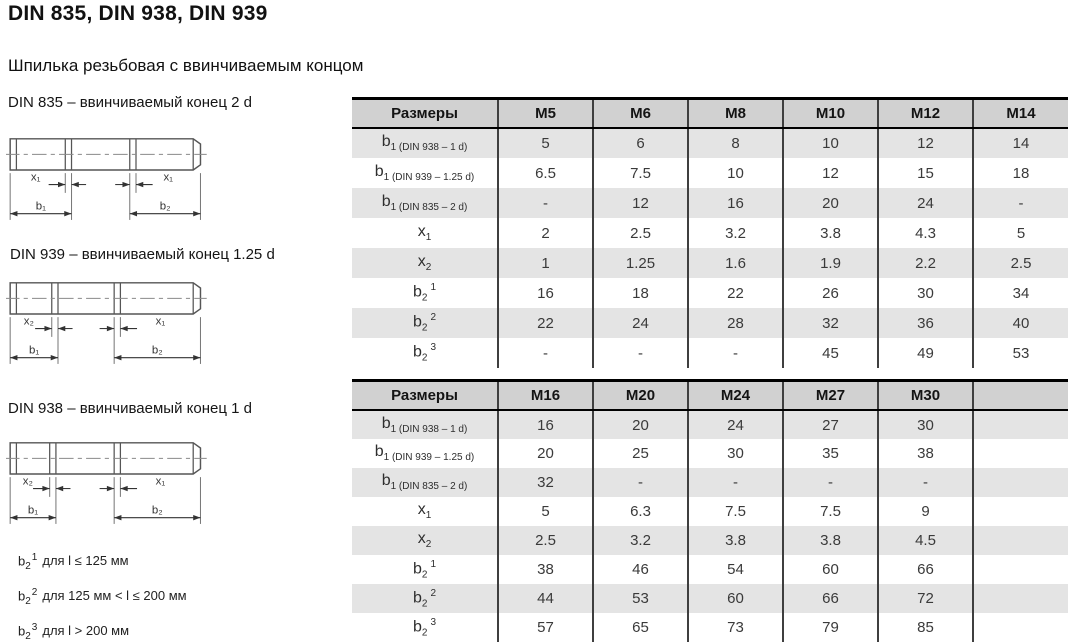  Describe the element at coordinates (736, 113) in the screenshot. I see `size-column-header: M8` at that location.